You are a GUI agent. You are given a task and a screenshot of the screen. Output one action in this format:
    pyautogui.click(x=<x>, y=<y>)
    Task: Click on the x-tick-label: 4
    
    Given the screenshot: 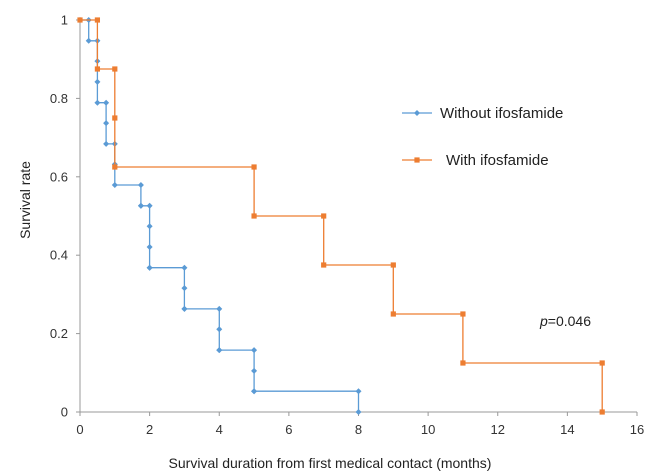 What is the action you would take?
    pyautogui.click(x=219, y=429)
    